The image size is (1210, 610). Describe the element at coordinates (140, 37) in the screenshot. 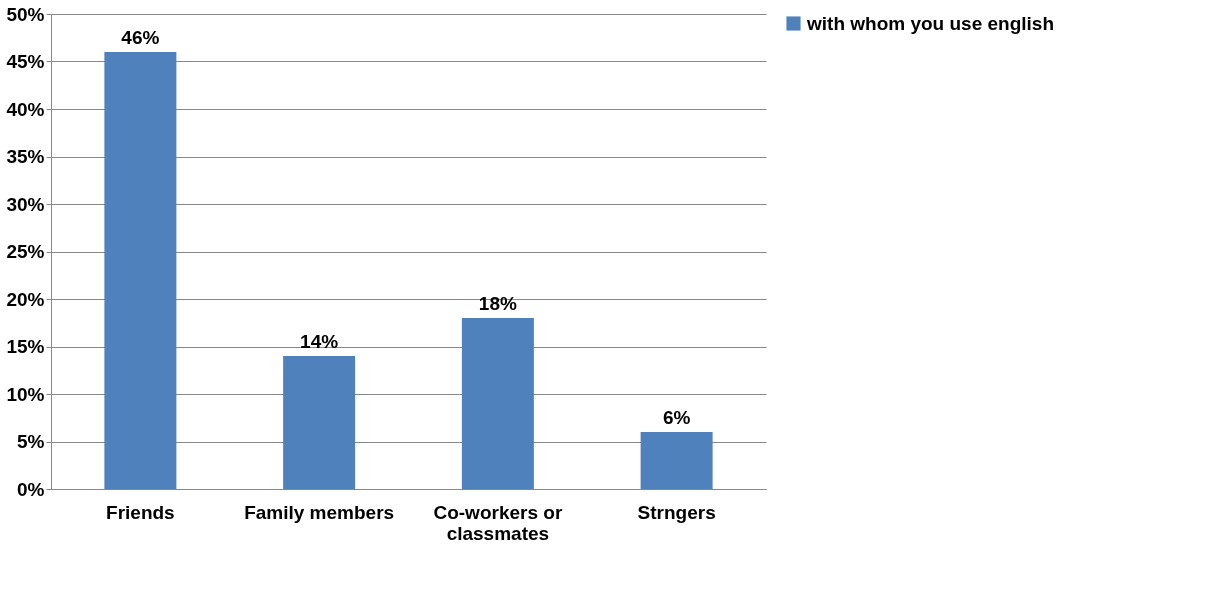

I see `data-label: 46%` at that location.